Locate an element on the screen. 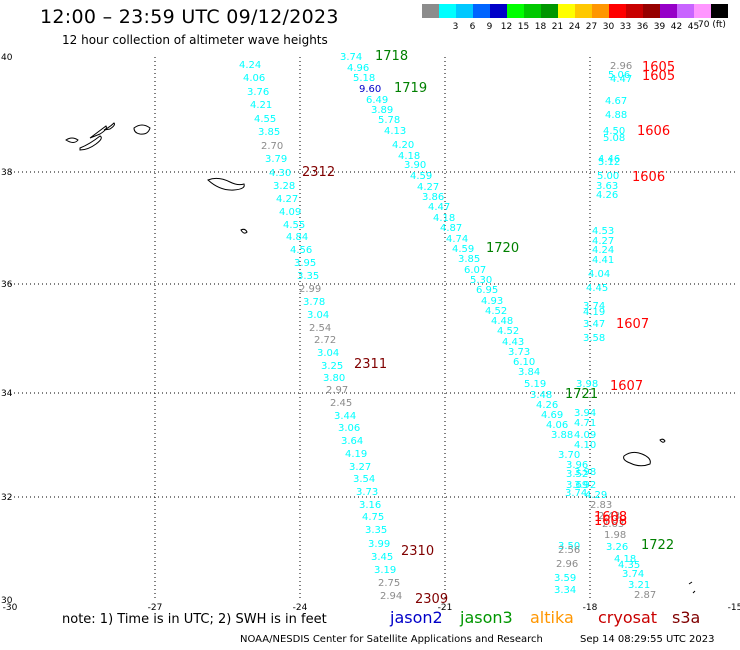 The height and width of the screenshot is (650, 740). wave-height-value: 5.19 is located at coordinates (535, 384).